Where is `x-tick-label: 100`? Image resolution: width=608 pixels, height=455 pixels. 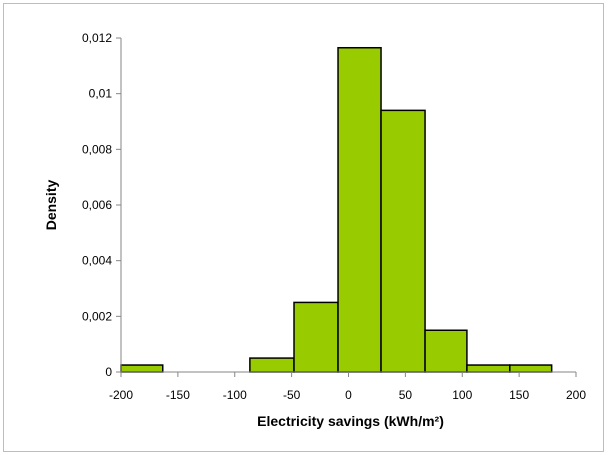 x-tick-label: 100 is located at coordinates (462, 395).